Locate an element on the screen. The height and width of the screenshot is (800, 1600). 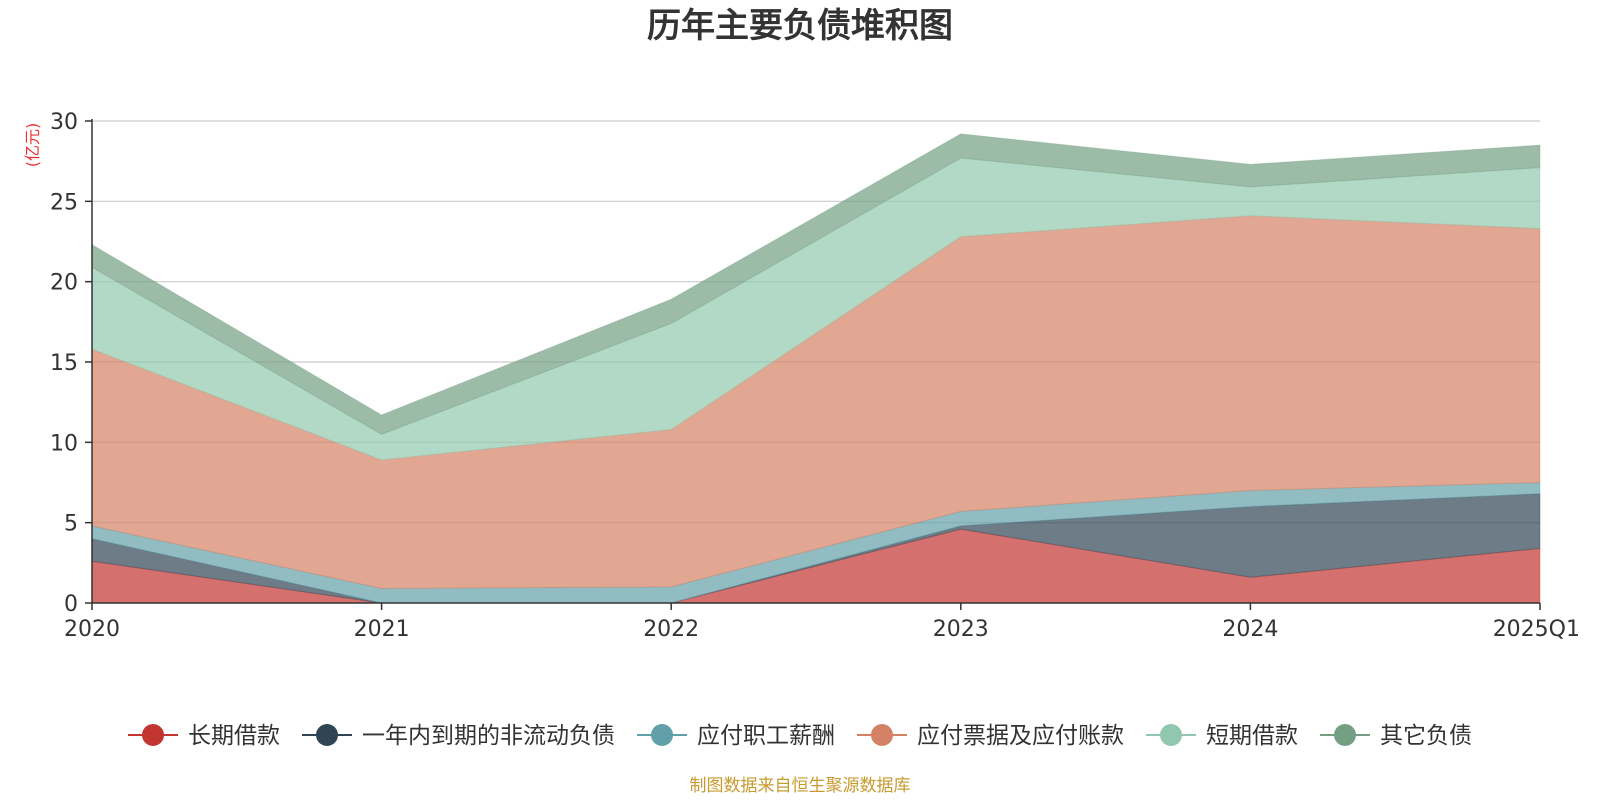
legend-item-3: 应付职工薪酬 is located at coordinates (736, 736).